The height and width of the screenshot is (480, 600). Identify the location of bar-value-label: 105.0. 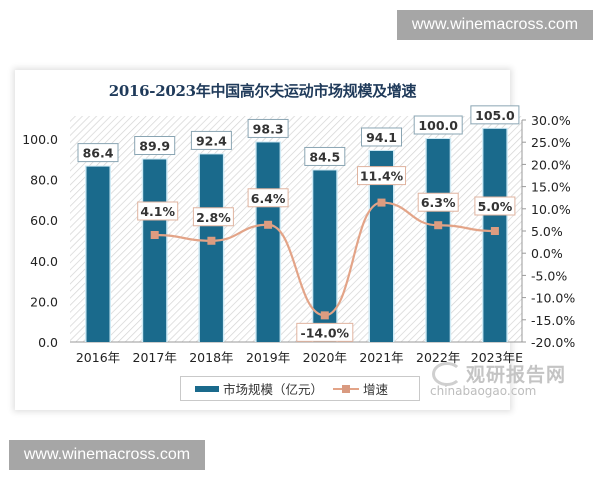
(495, 115).